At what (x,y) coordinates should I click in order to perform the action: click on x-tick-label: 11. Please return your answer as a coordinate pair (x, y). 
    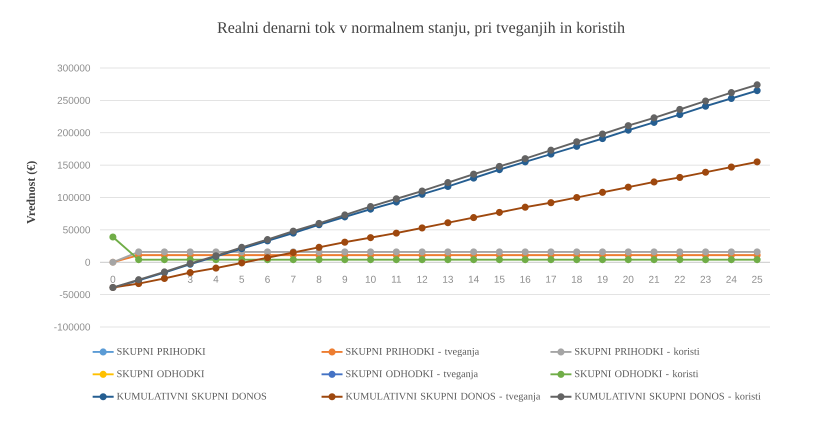
    Looking at the image, I should click on (397, 279).